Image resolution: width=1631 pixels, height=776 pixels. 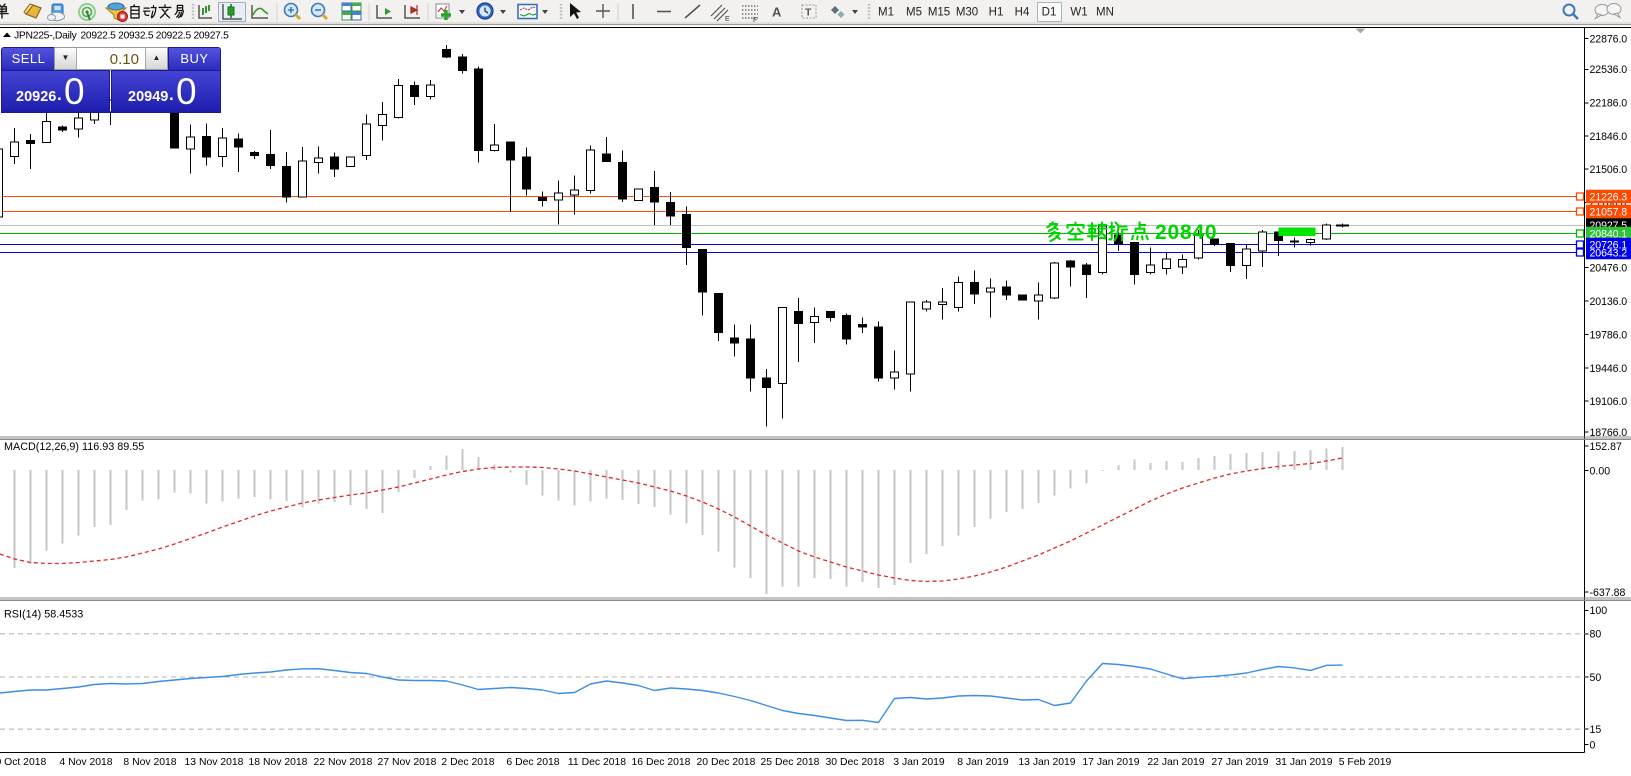 What do you see at coordinates (532, 762) in the screenshot?
I see `svg-text: 6 Dec 2018` at bounding box center [532, 762].